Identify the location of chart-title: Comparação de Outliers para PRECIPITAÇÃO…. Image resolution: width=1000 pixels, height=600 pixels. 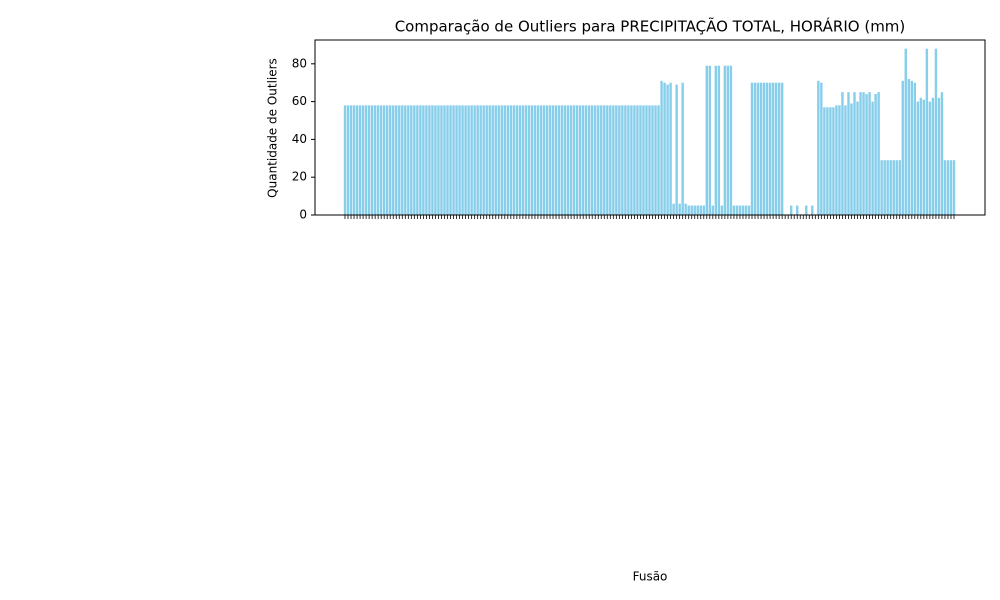
(650, 26).